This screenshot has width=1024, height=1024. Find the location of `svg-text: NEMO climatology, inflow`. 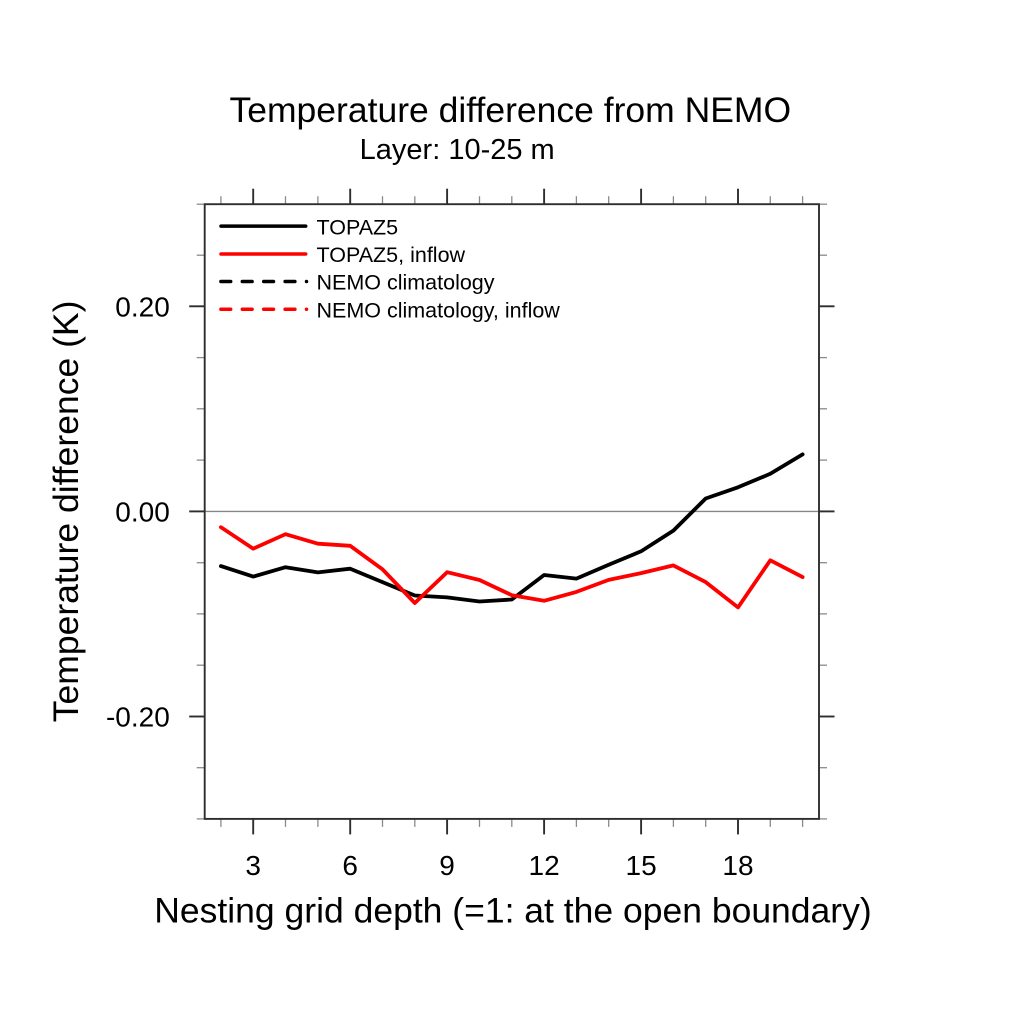

svg-text: NEMO climatology, inflow is located at coordinates (439, 310).